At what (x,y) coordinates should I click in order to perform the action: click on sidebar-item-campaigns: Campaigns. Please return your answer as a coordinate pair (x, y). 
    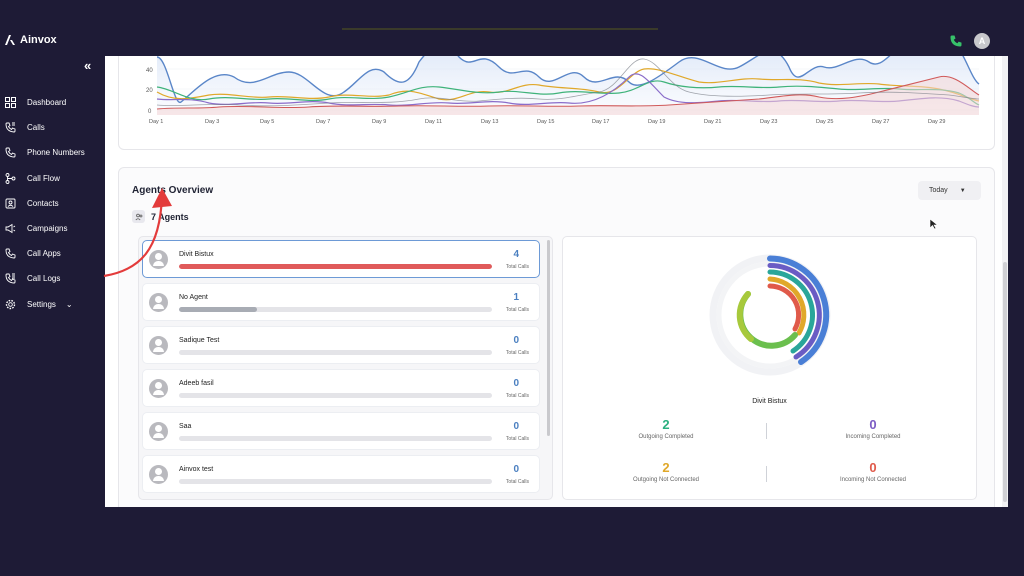
    Looking at the image, I should click on (52, 228).